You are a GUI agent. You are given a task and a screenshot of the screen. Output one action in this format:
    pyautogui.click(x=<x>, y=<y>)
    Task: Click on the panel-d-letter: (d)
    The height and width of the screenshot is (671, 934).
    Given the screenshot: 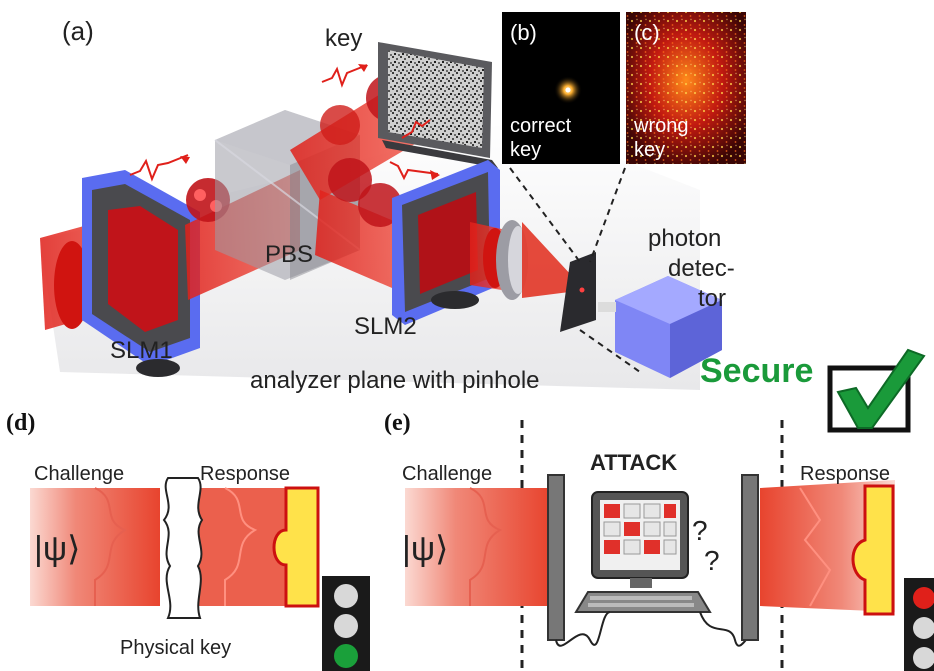 What is the action you would take?
    pyautogui.click(x=20, y=423)
    